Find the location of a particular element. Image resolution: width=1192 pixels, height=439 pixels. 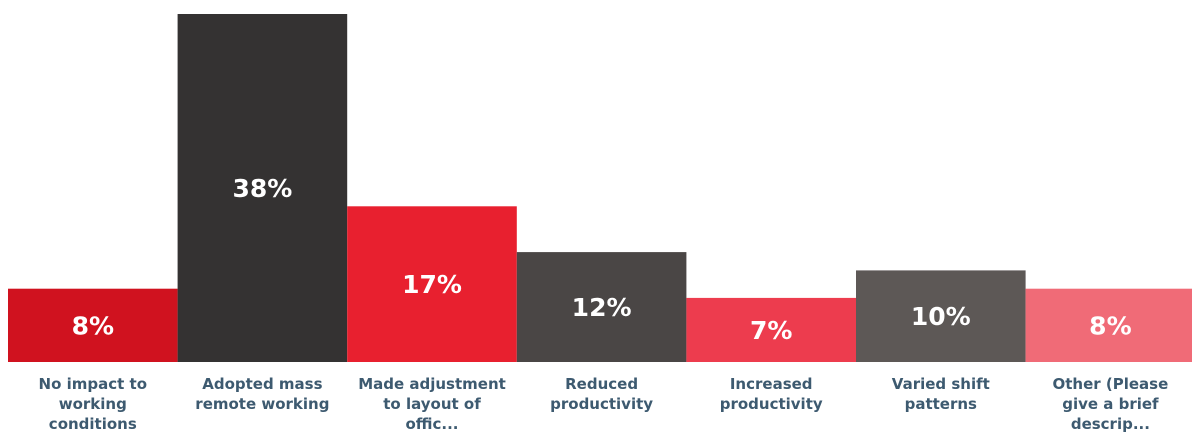

category-label-1: No impact to working conditions is located at coordinates (93, 404).